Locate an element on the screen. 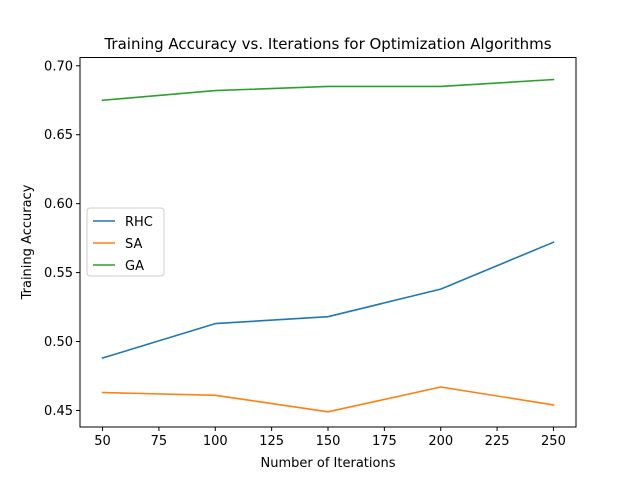  x-tick-label: 100 is located at coordinates (215, 441).